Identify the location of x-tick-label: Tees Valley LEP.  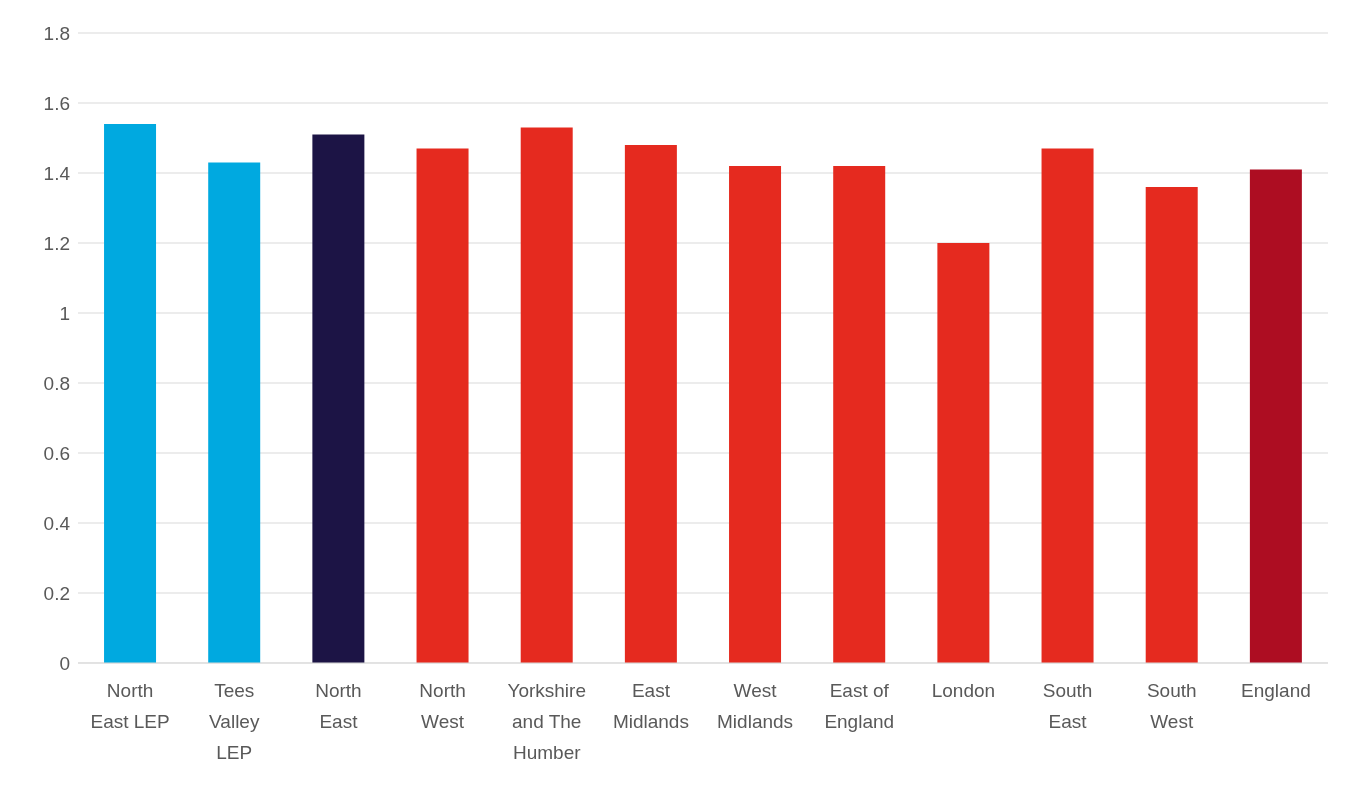
(234, 721).